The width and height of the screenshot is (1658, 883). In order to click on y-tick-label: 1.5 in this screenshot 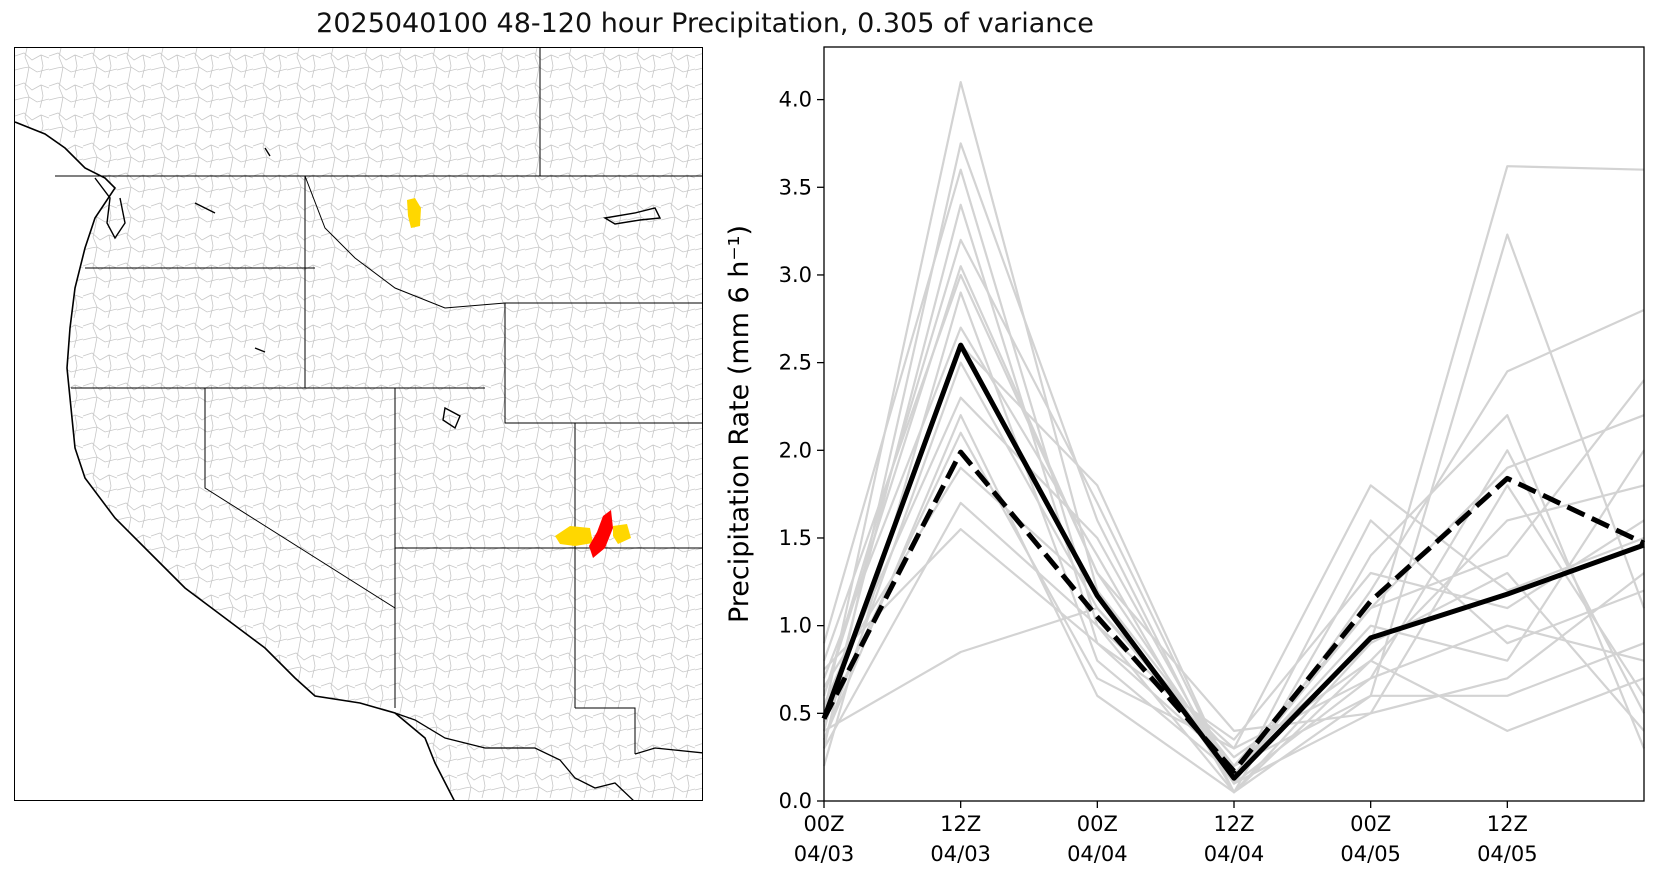, I will do `click(795, 538)`.